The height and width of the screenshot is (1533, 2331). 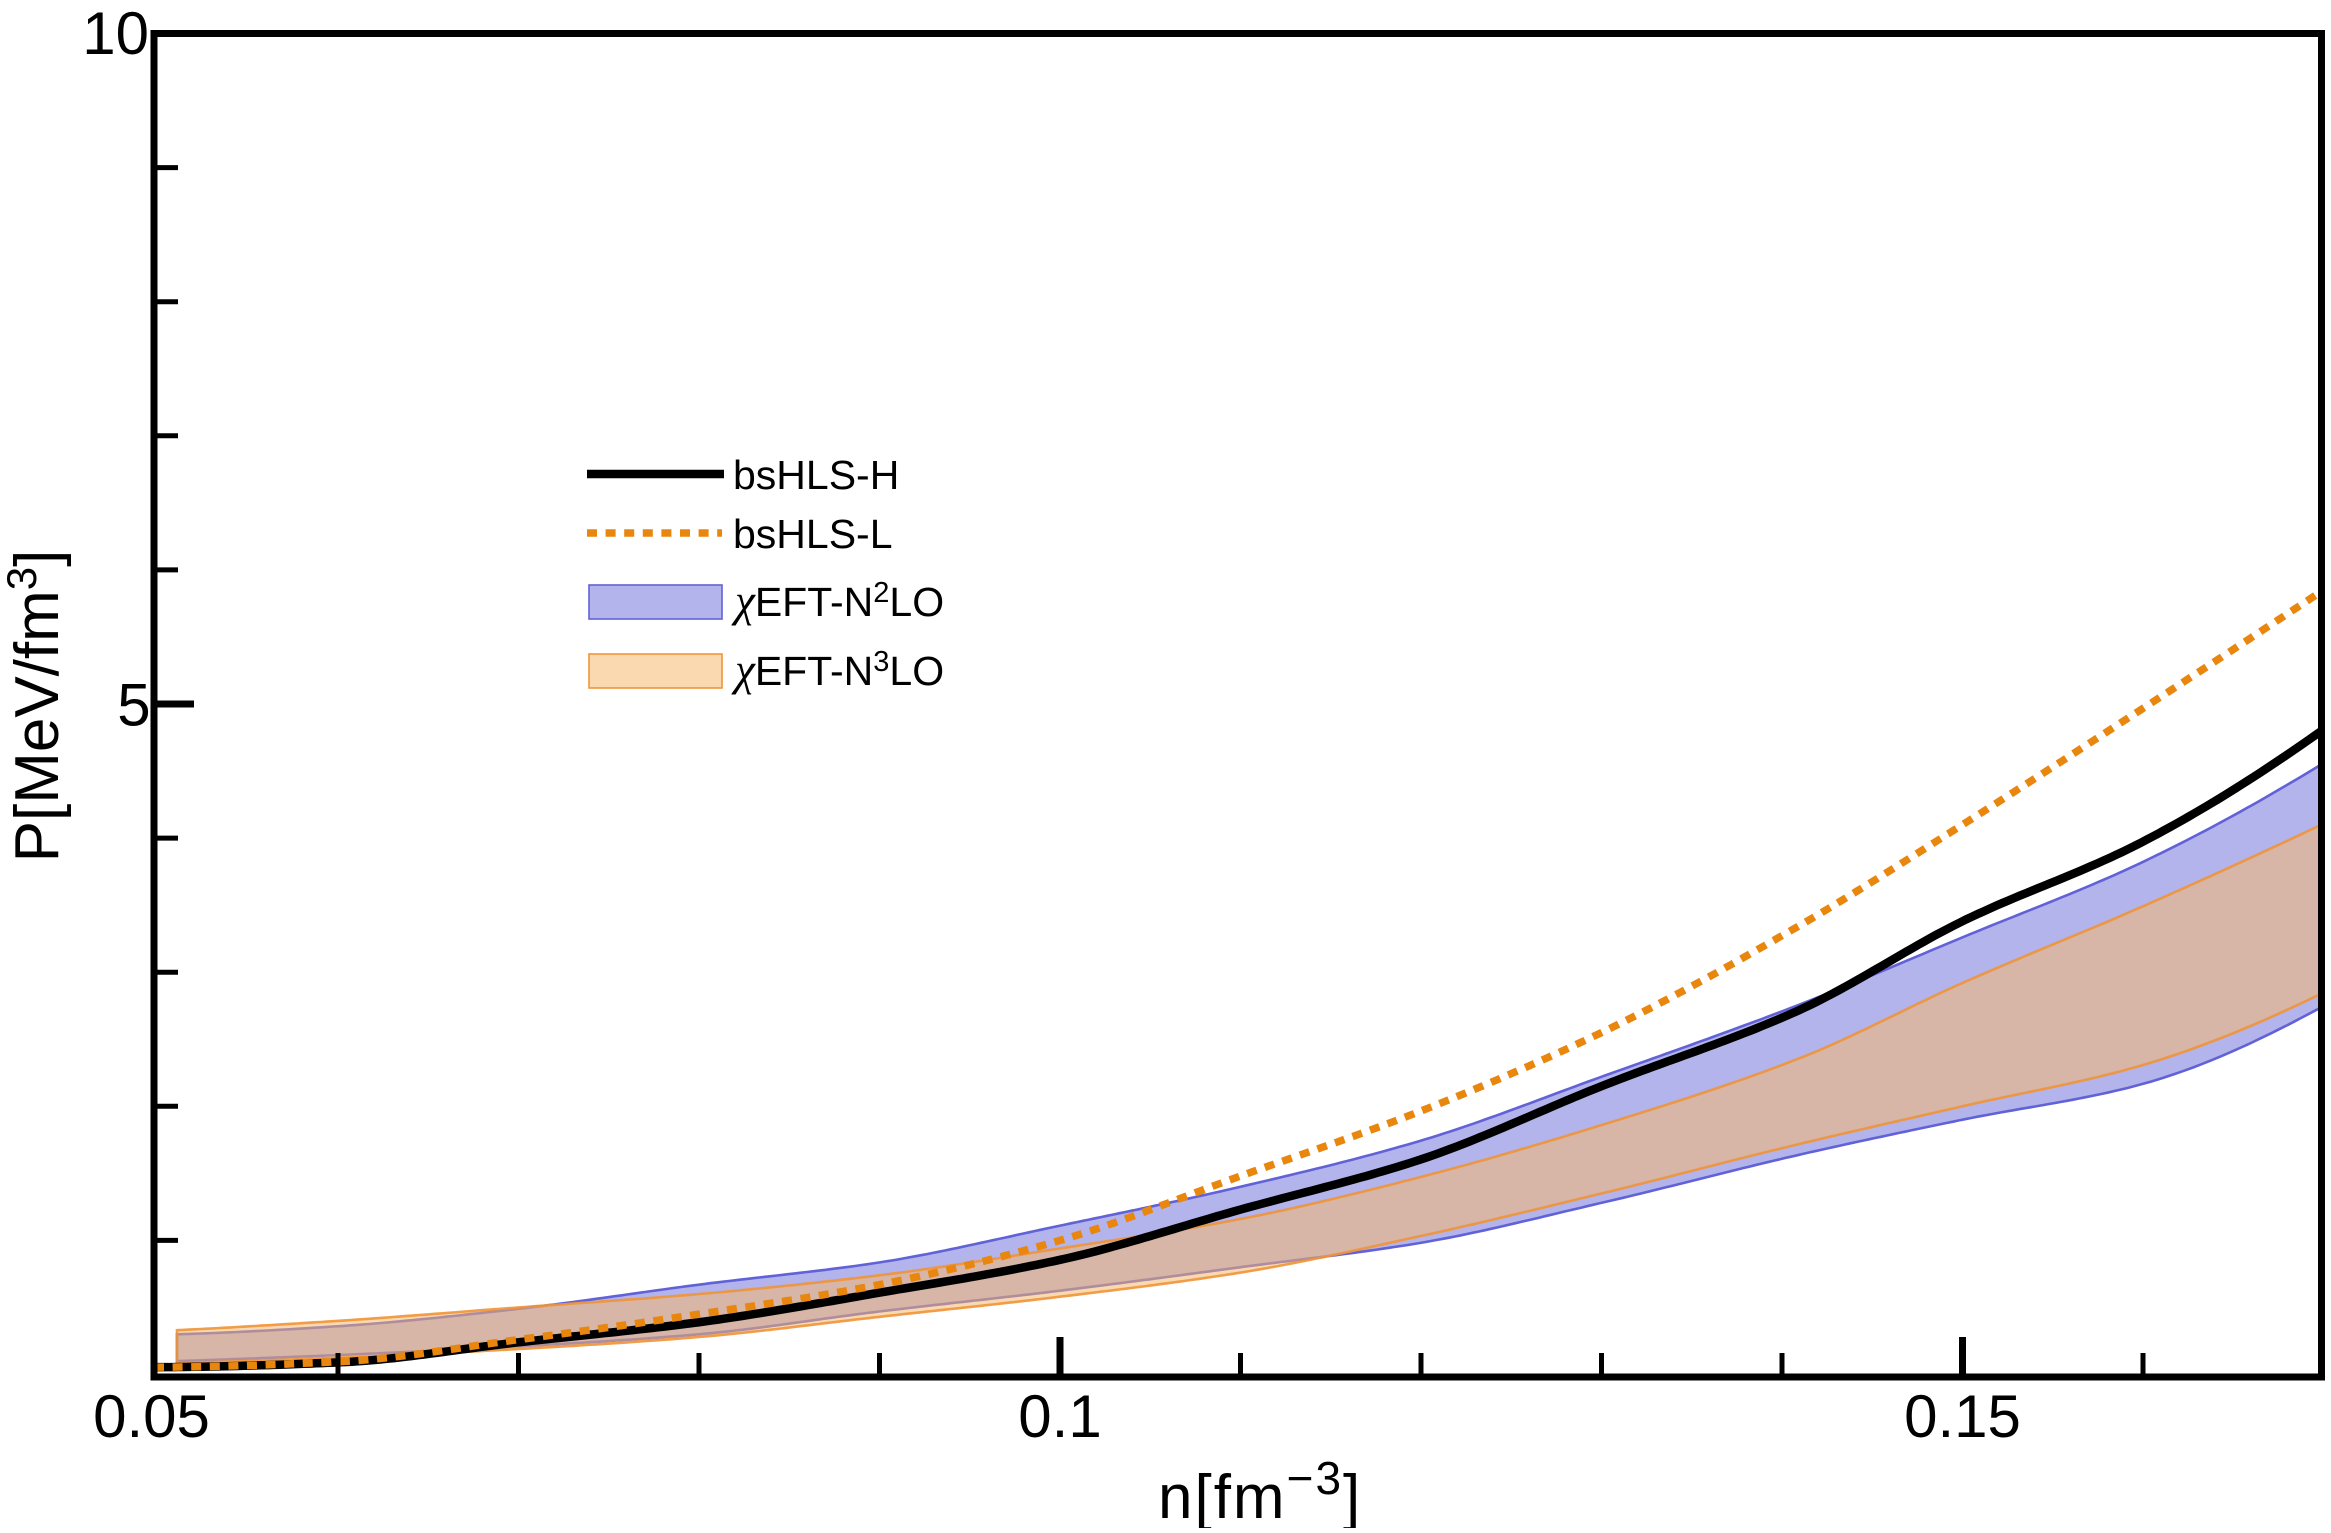 What do you see at coordinates (36, 706) in the screenshot?
I see `svg-text: P[MeV/fm3]` at bounding box center [36, 706].